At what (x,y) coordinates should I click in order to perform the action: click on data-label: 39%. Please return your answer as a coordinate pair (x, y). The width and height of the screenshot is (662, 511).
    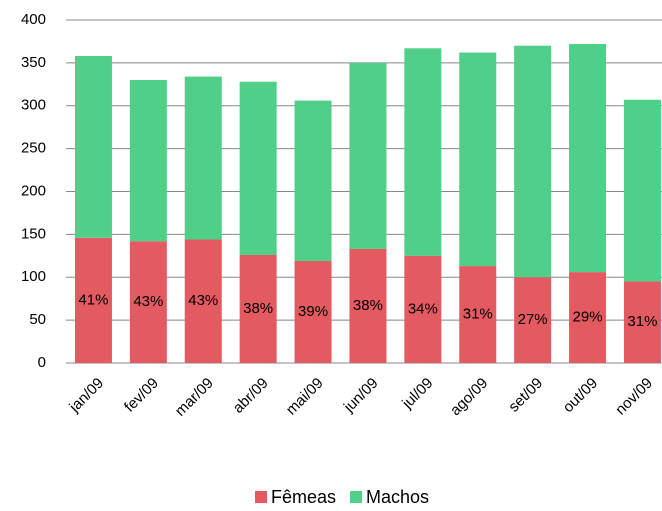
    Looking at the image, I should click on (313, 311).